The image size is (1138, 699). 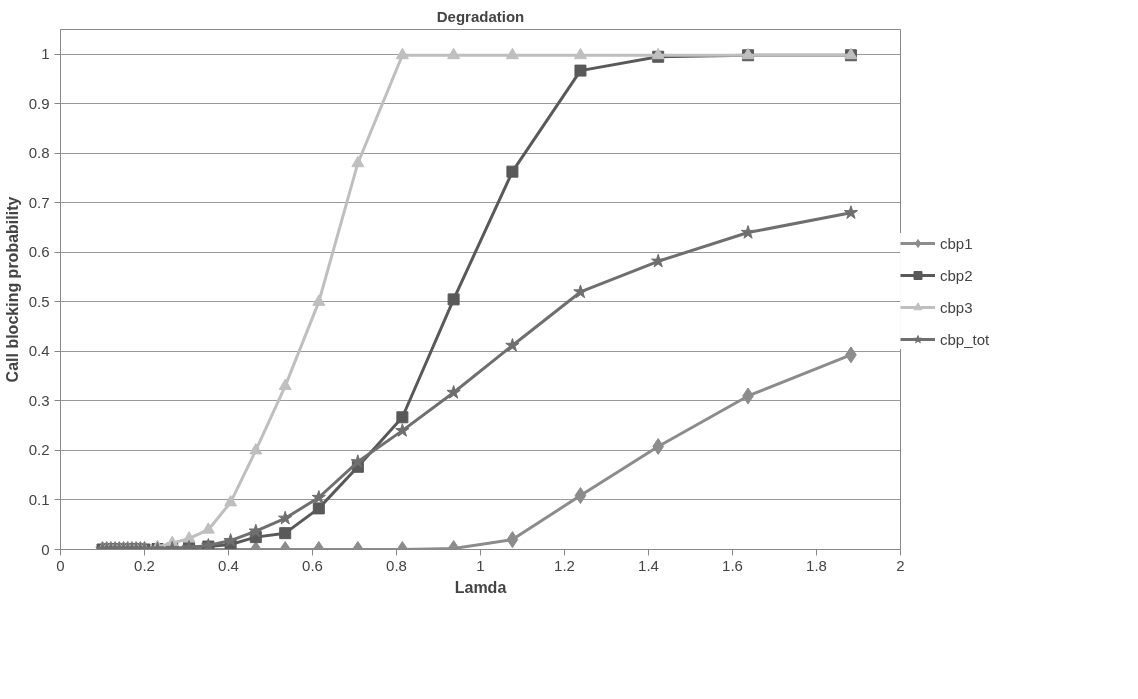 I want to click on x-tick-label: 0.8, so click(x=396, y=565).